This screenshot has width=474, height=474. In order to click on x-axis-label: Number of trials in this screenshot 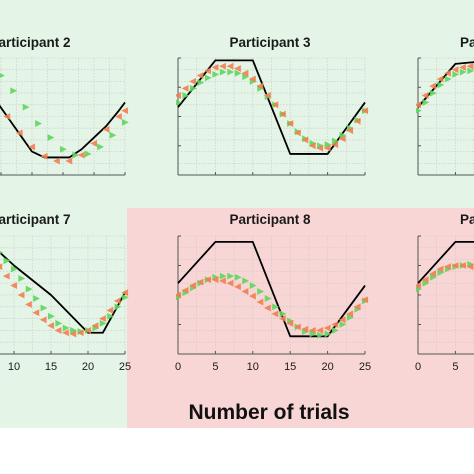, I will do `click(268, 412)`.